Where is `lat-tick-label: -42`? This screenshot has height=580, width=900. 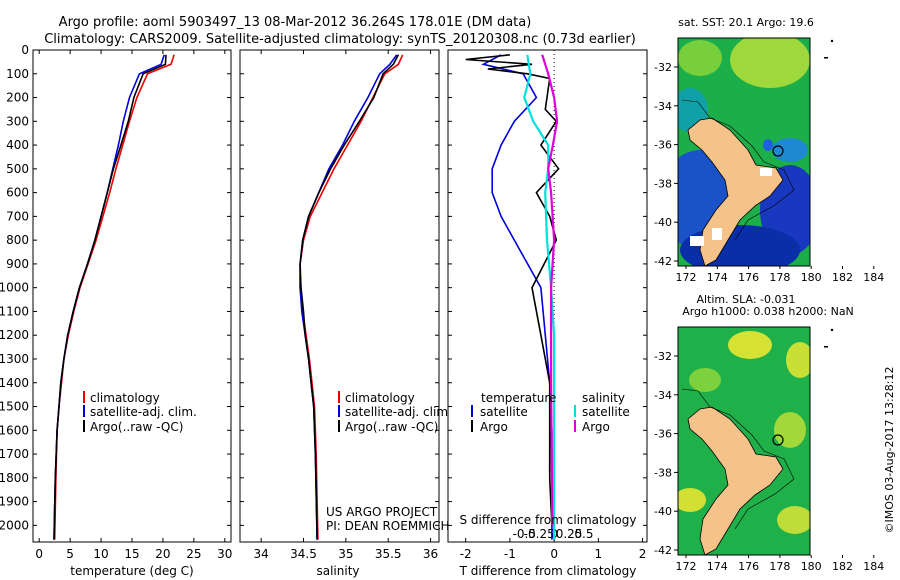
lat-tick-label: -42 is located at coordinates (663, 550).